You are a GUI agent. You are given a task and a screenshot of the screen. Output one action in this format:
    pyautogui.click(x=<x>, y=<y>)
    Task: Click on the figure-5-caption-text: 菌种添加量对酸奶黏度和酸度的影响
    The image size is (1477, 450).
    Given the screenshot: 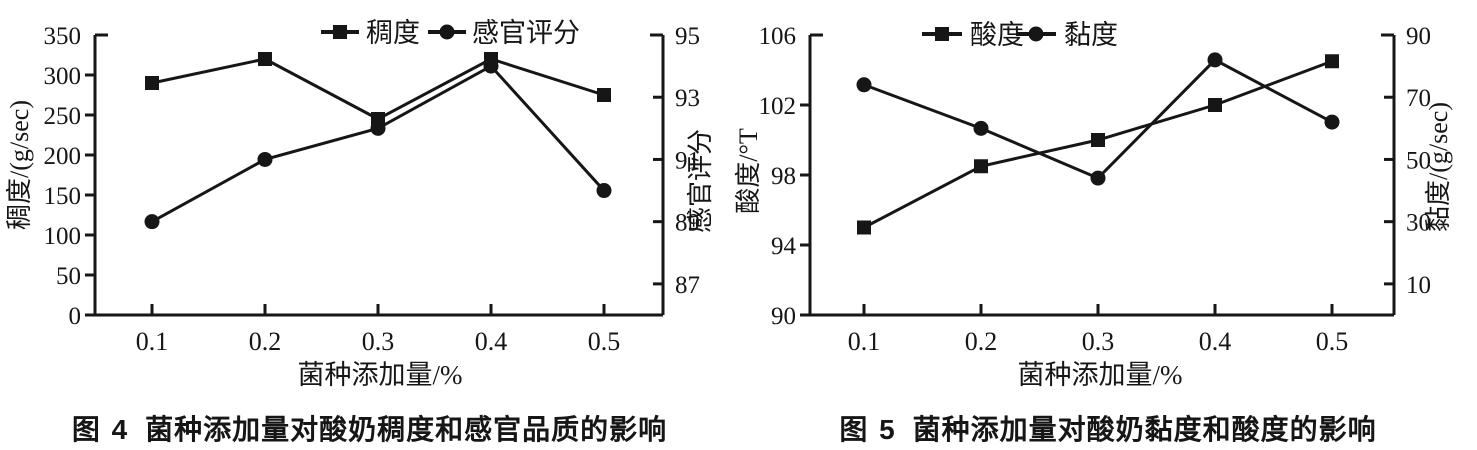 What is the action you would take?
    pyautogui.click(x=1144, y=429)
    